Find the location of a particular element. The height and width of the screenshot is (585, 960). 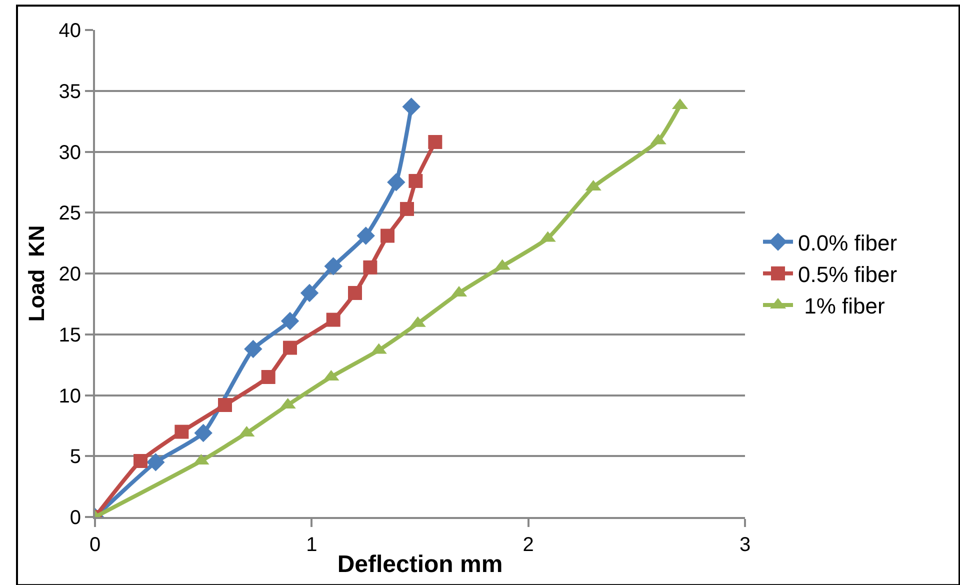

x-tick-label: 3 is located at coordinates (745, 545).